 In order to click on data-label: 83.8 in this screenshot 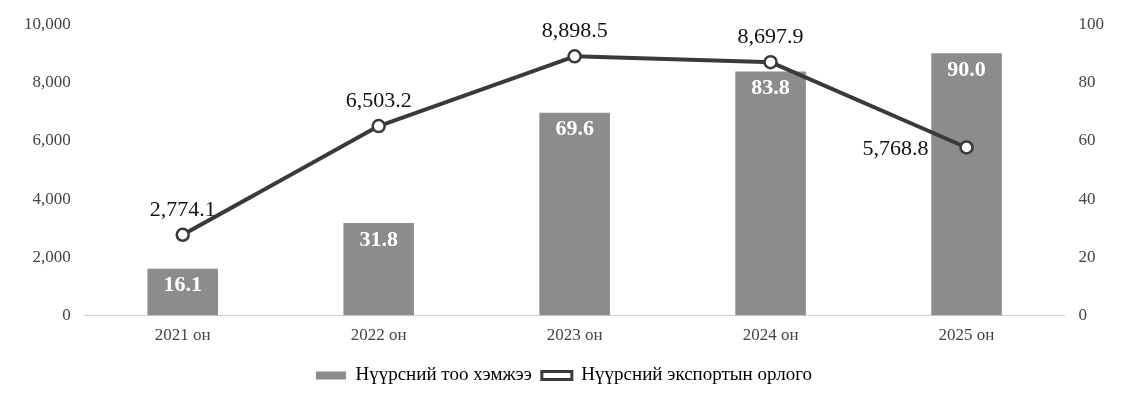, I will do `click(770, 87)`.